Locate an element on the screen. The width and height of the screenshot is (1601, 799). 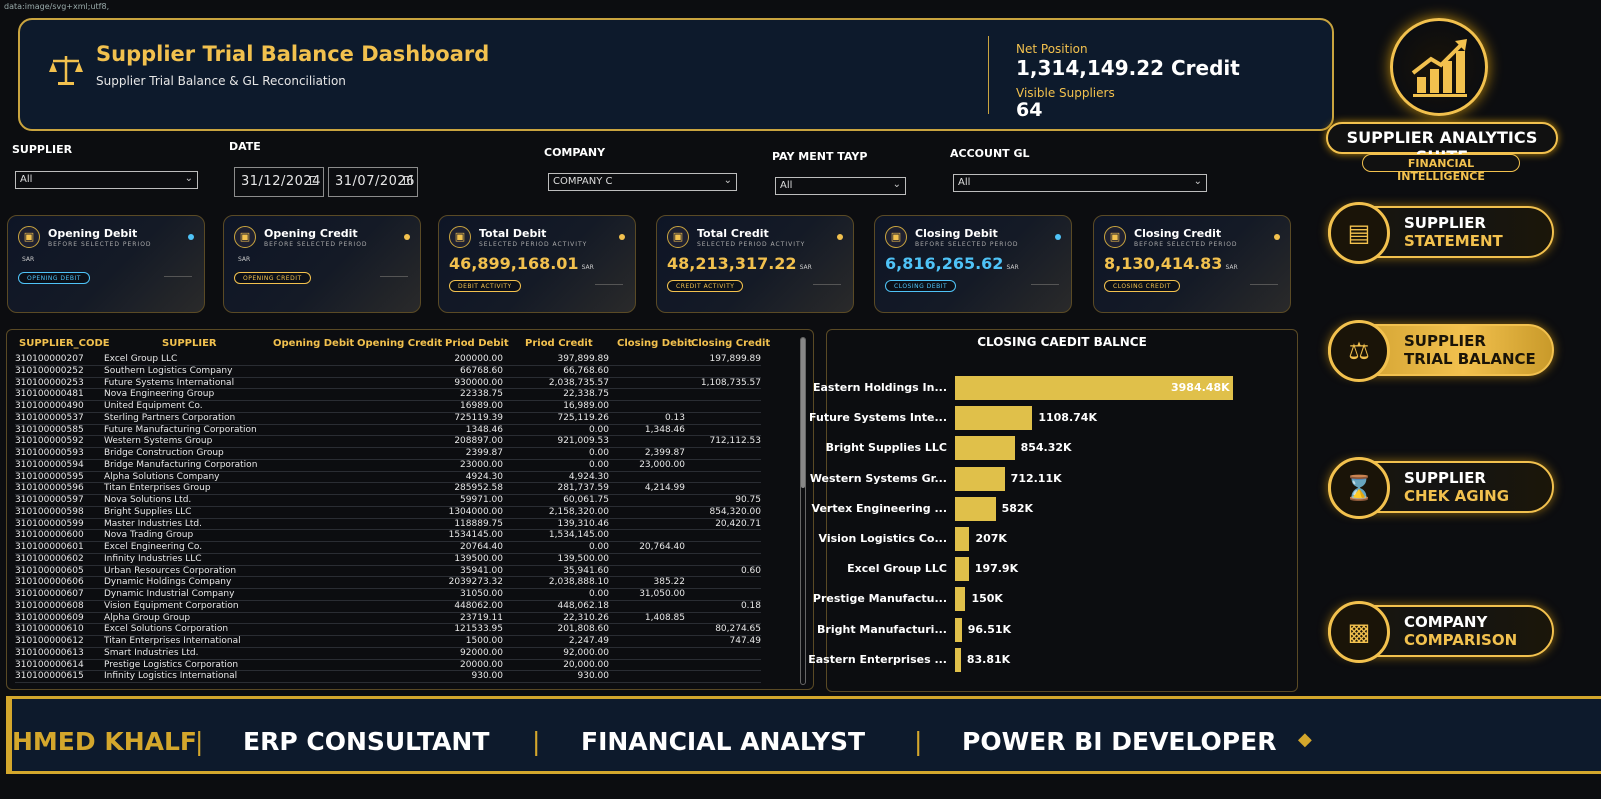
bar-chart-icon: ▩ is located at coordinates (1359, 632).